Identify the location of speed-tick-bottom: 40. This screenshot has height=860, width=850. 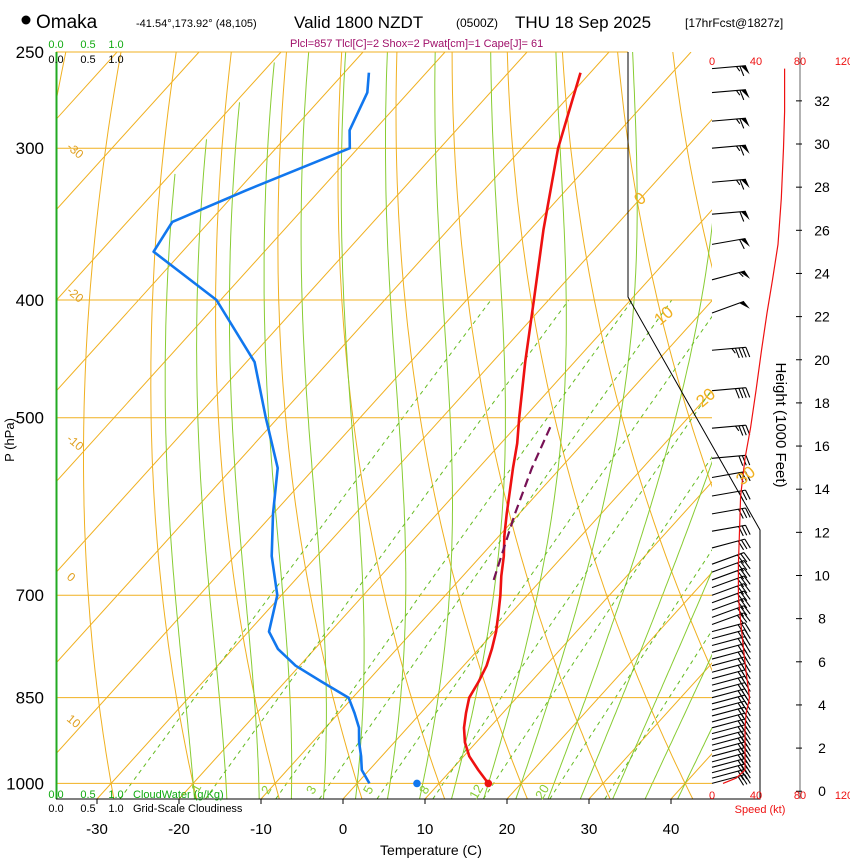
(756, 796).